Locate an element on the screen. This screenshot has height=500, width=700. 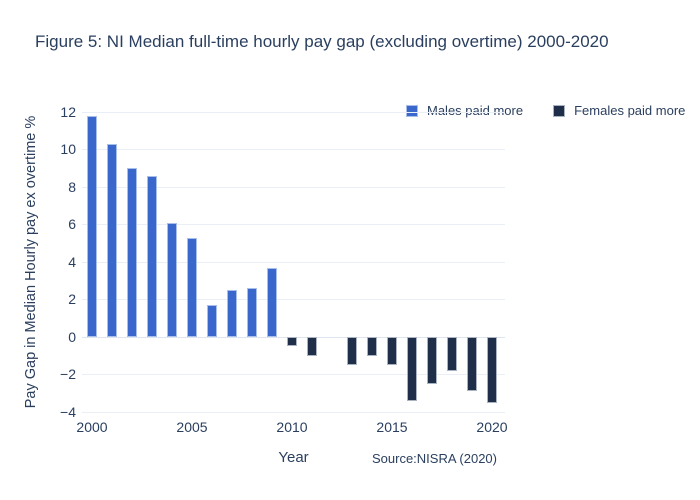
bar-2002 is located at coordinates (132, 252).